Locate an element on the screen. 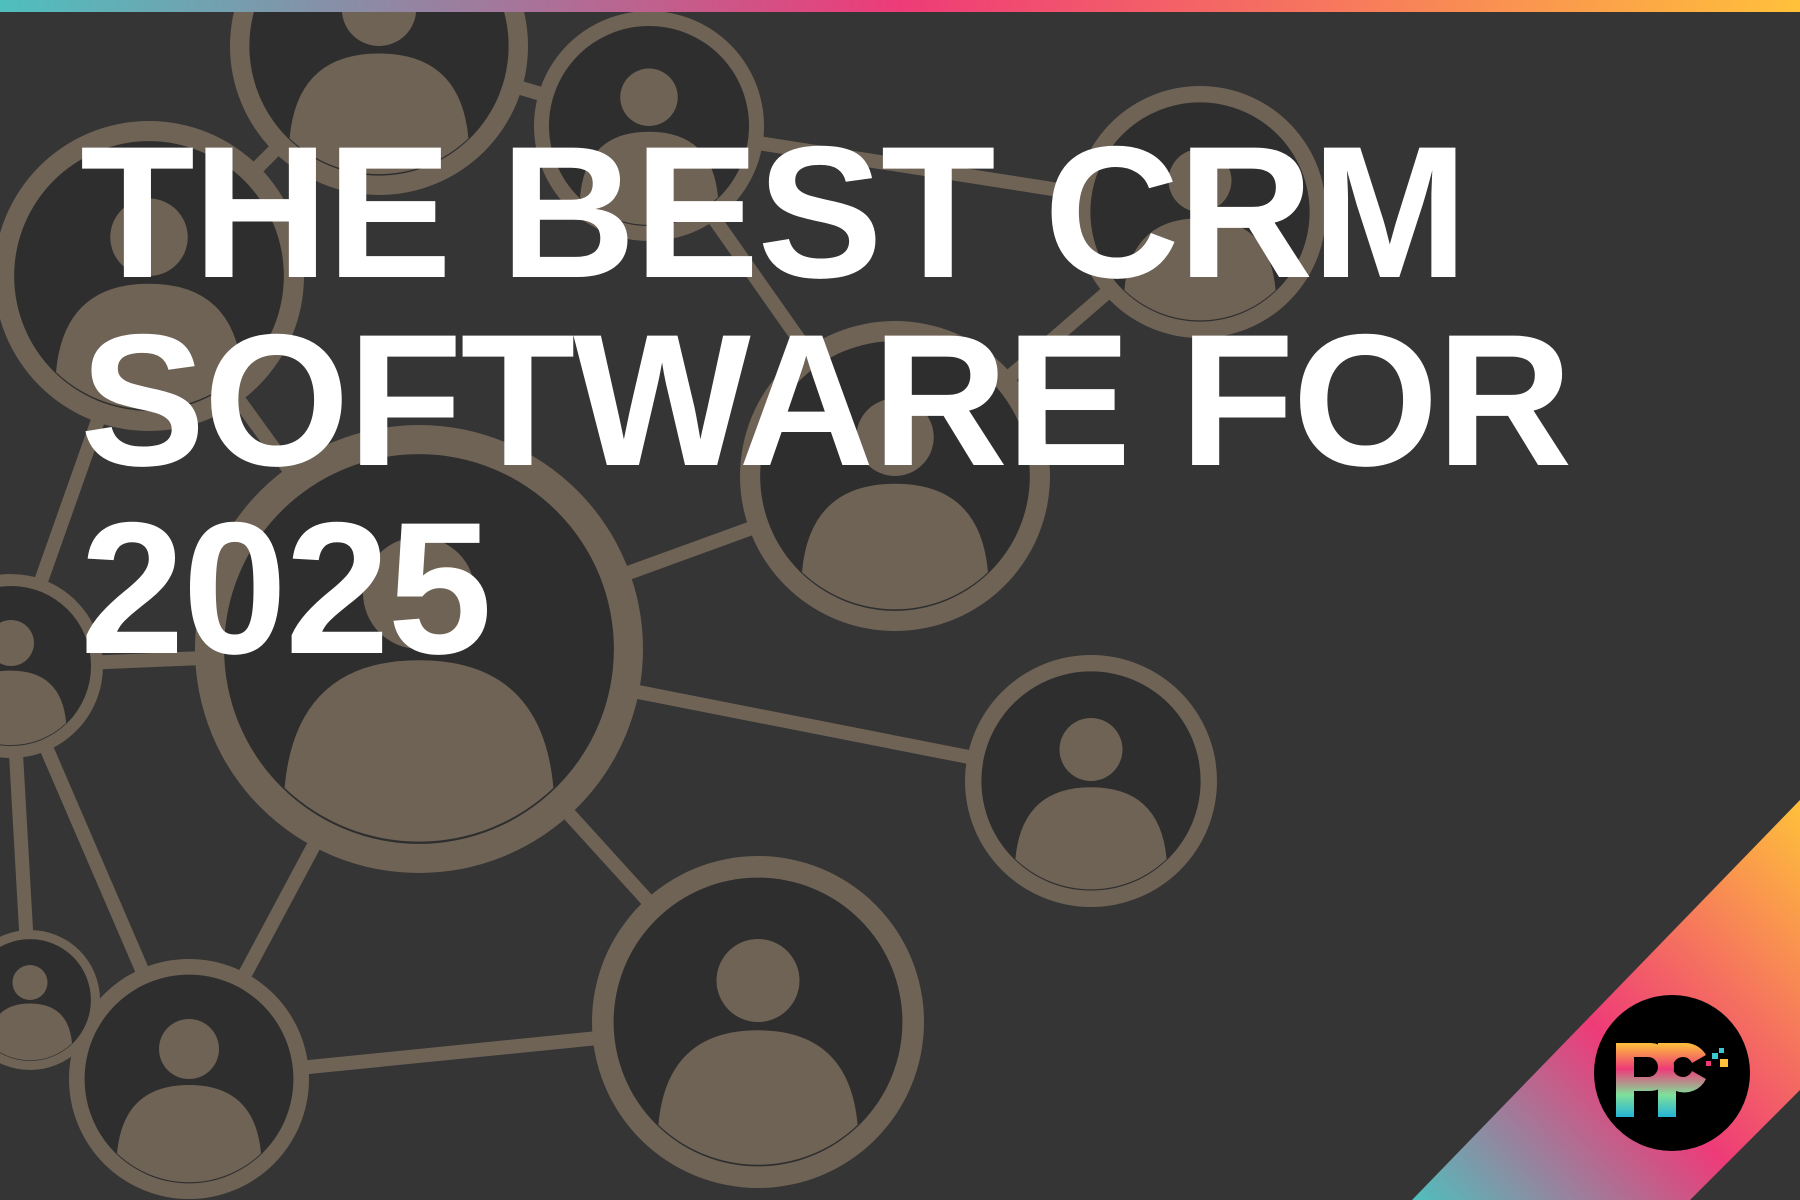  pp-logo-icon is located at coordinates (1672, 1080).